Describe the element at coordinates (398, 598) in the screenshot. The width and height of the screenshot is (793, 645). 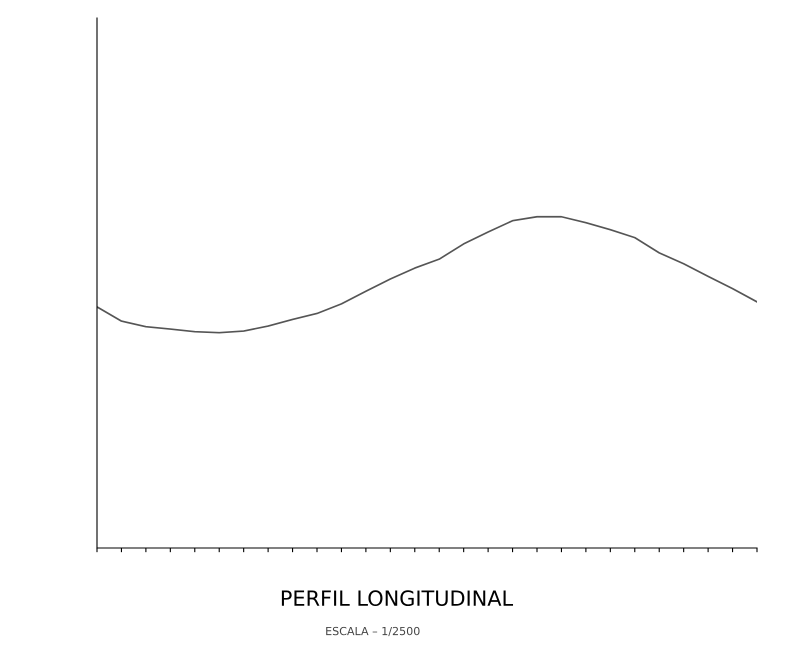
I see `text: PERFIL LONGITUDINAL` at that location.